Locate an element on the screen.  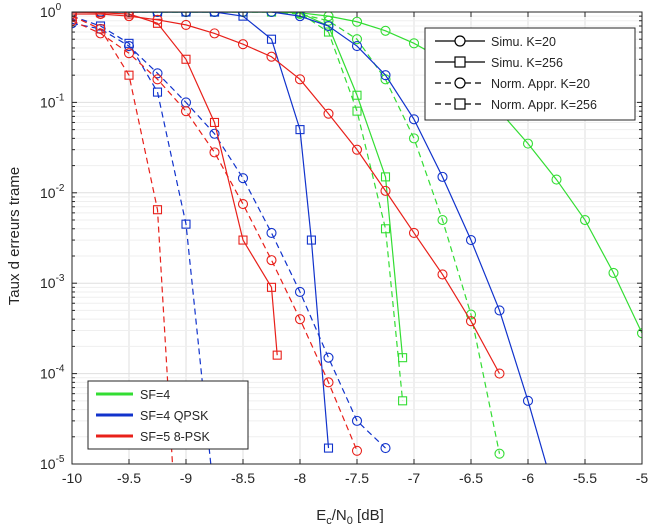
y-tick-label: 10⁻² is located at coordinates (52, 192).